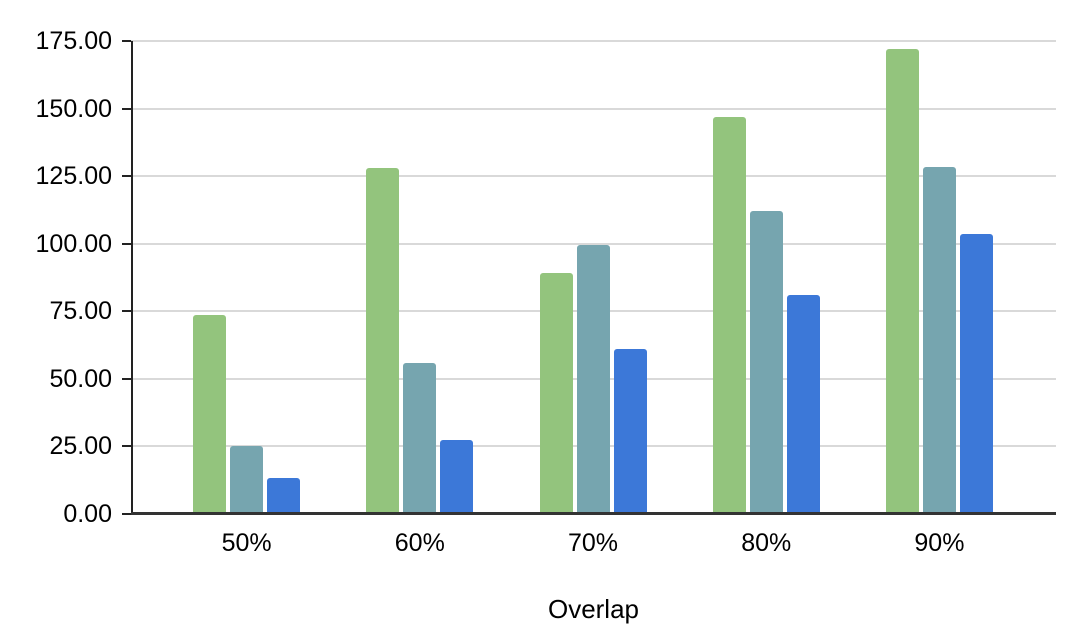 The image size is (1071, 642). Describe the element at coordinates (80, 378) in the screenshot. I see `y-tick-label-50: 50.00` at that location.